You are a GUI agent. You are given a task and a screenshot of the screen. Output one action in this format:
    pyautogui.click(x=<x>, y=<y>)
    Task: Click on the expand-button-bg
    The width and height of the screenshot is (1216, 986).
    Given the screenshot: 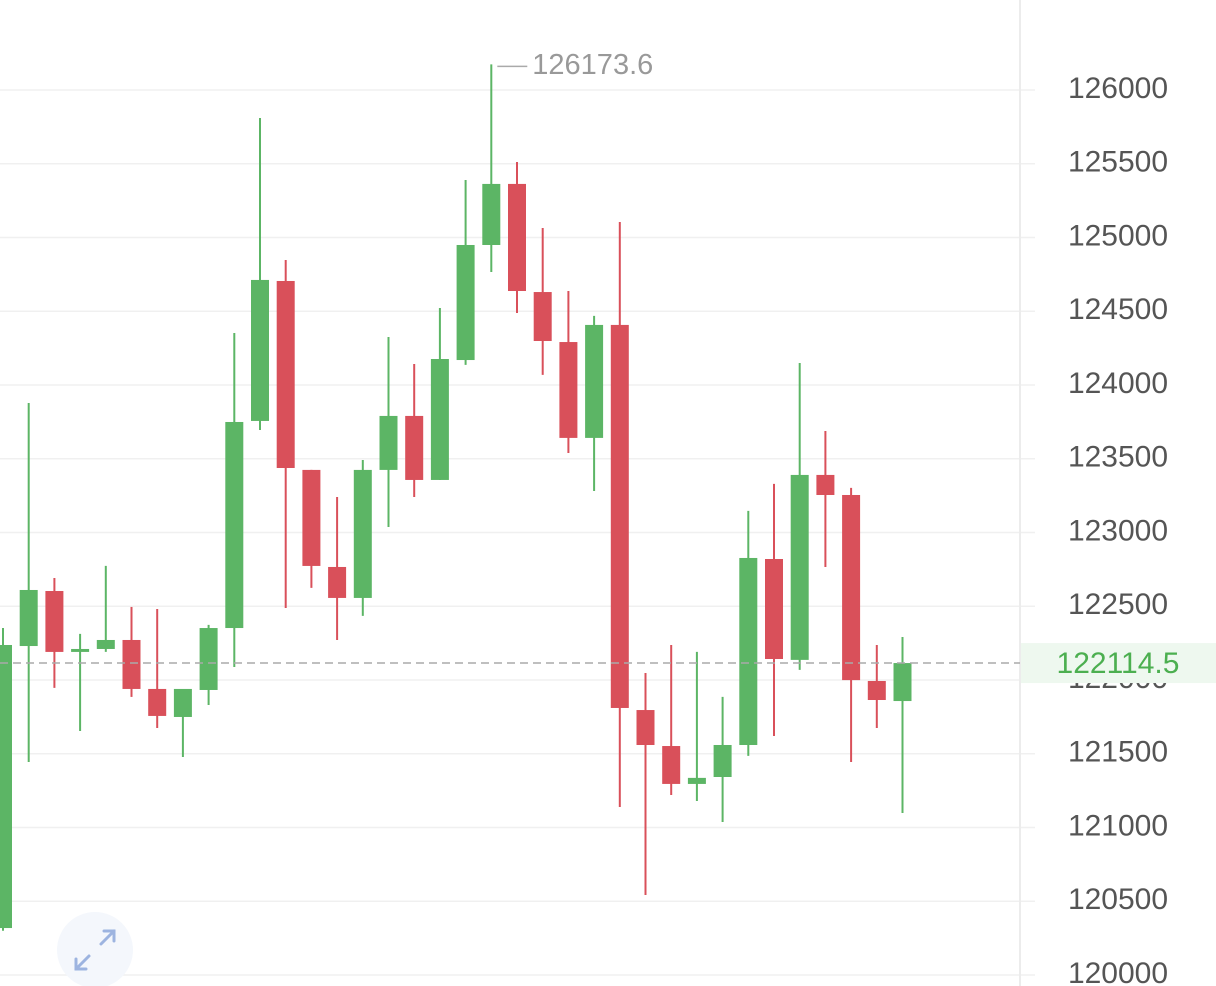 What is the action you would take?
    pyautogui.click(x=95, y=949)
    